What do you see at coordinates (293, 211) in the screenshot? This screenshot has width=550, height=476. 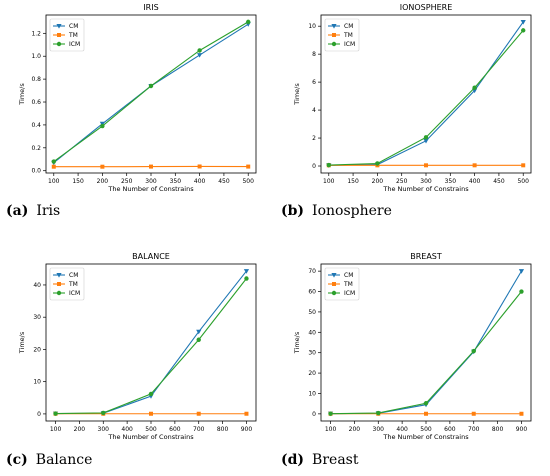 I see `caption-letter: (b)` at bounding box center [293, 211].